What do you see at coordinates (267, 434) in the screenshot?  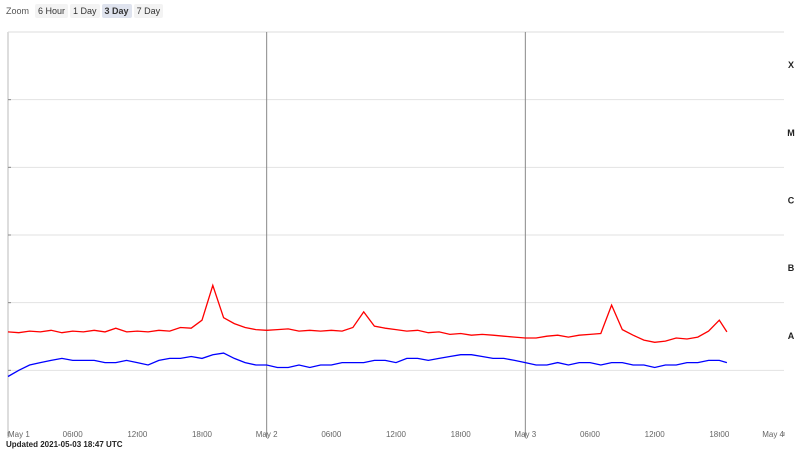 I see `x-tick-label: May 2` at bounding box center [267, 434].